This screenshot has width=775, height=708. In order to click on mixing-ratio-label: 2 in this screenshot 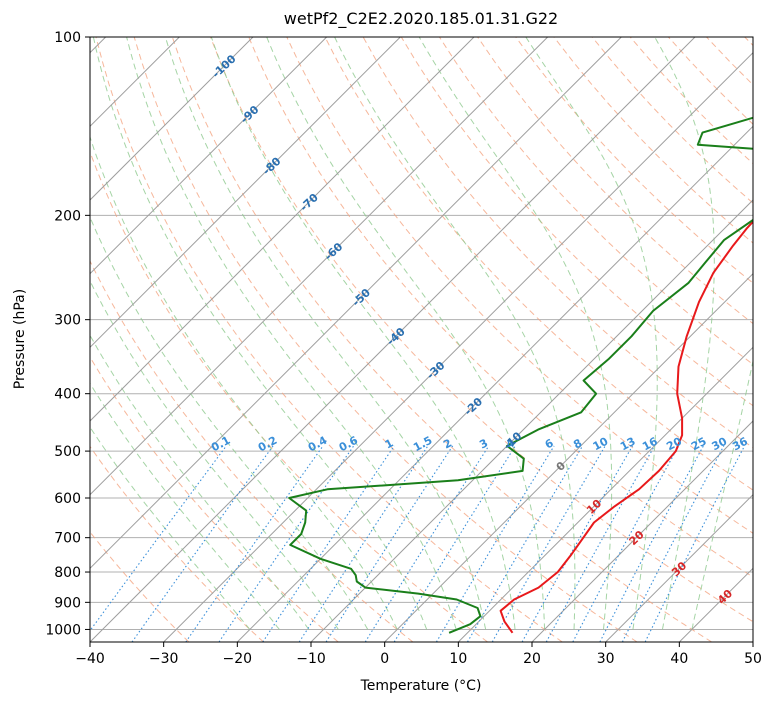, I will do `click(447, 443)`.